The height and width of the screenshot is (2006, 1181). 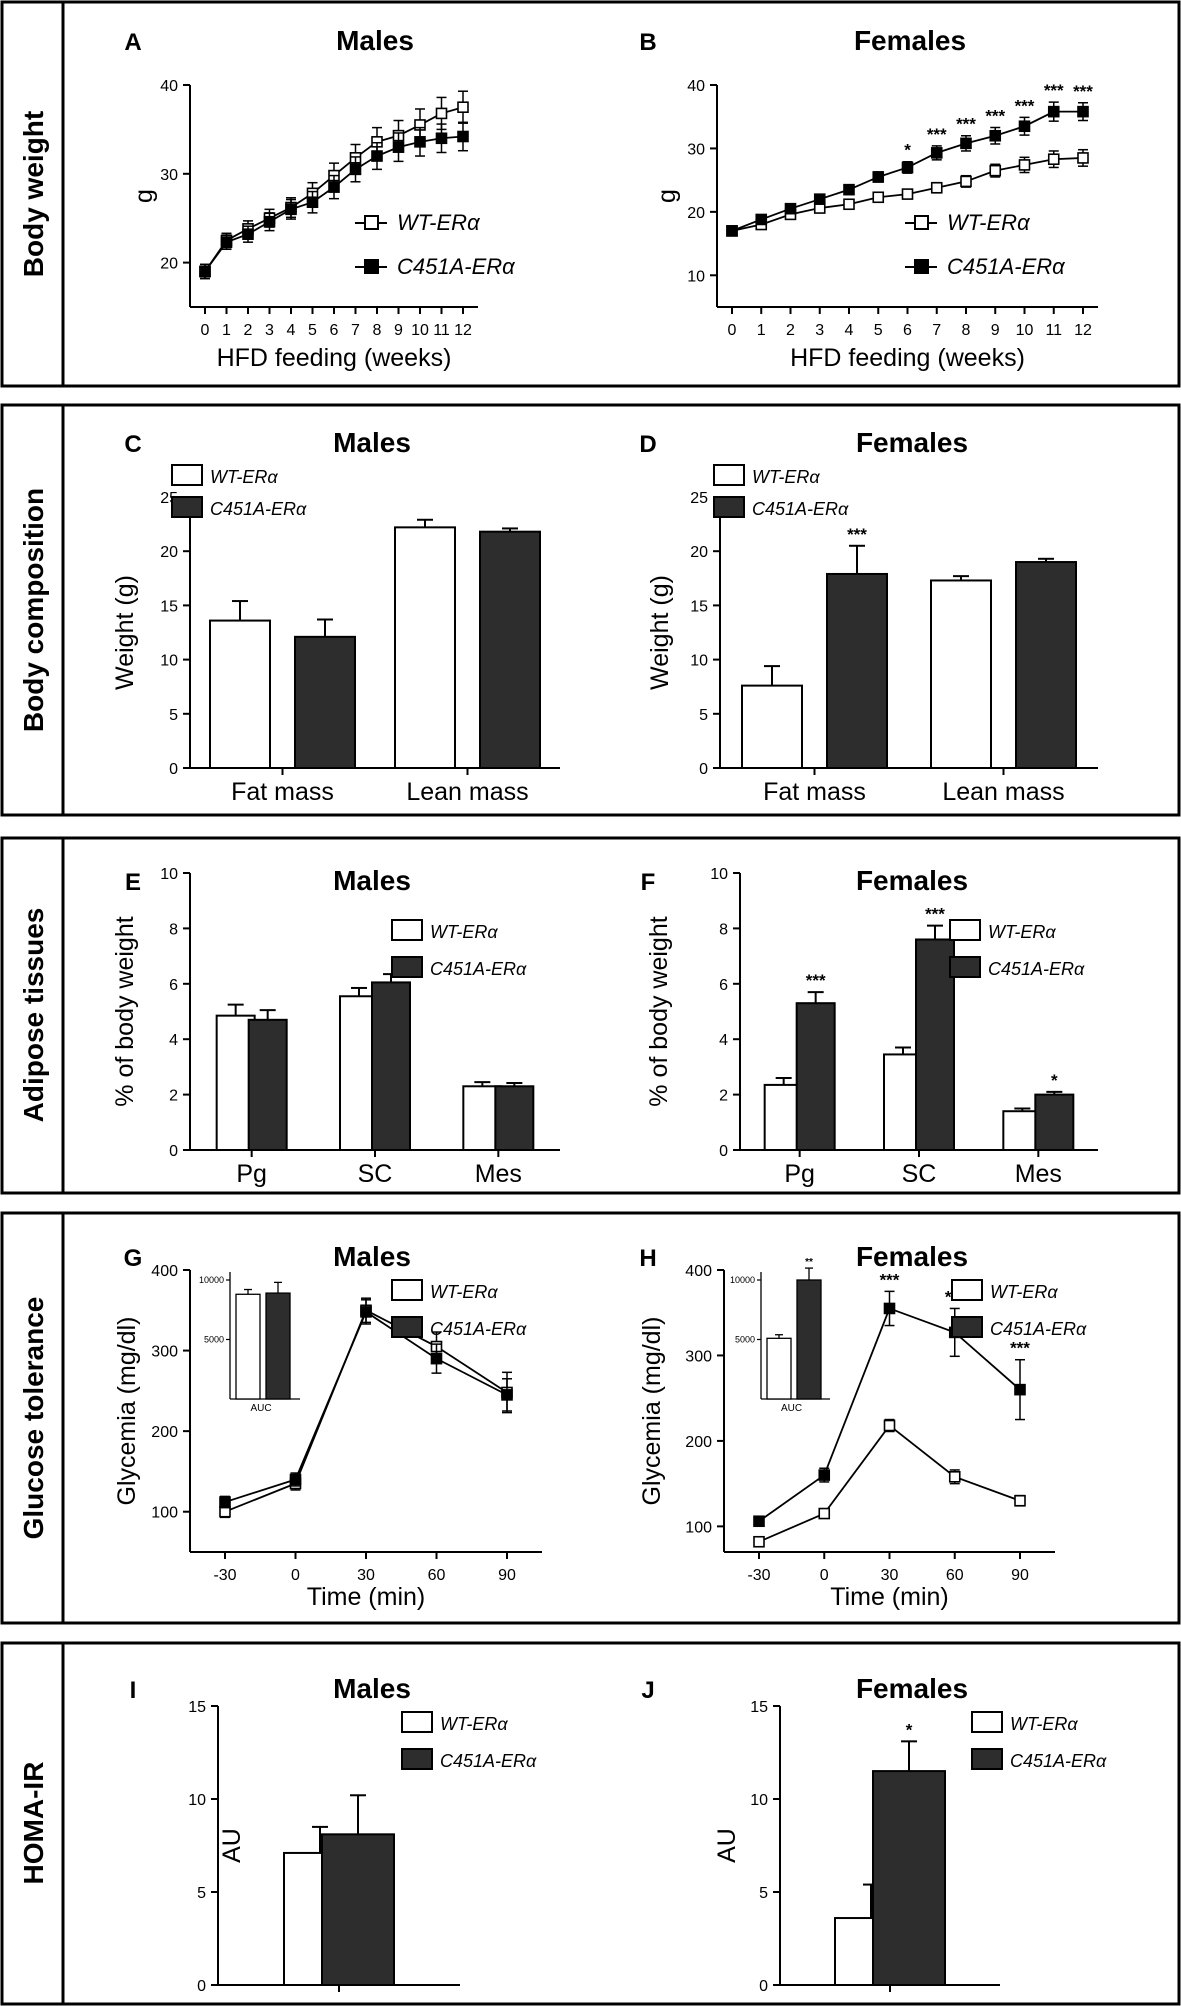 I want to click on significance-mark: *, so click(x=907, y=150).